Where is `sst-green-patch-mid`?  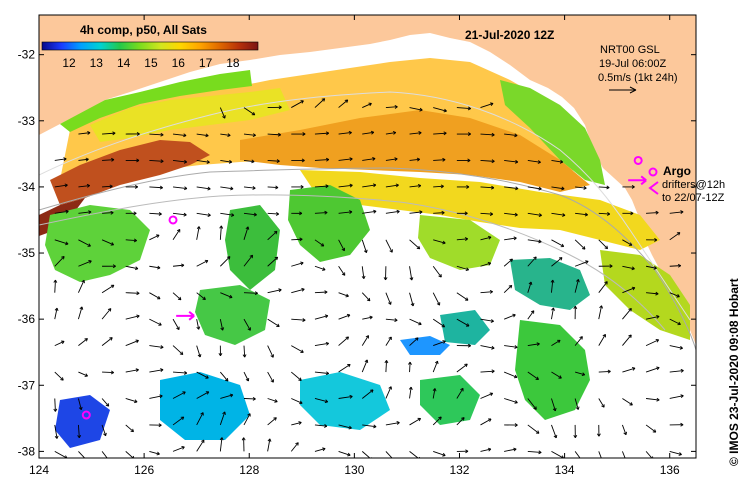
sst-green-patch-mid is located at coordinates (252, 247).